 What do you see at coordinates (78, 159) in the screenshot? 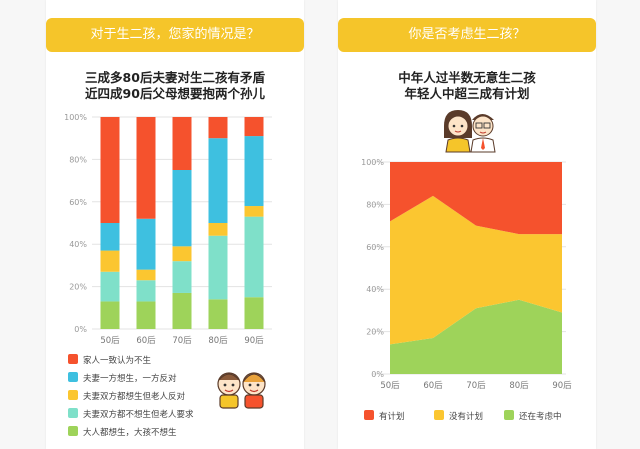
I see `bar-y-tick-label: 80%` at bounding box center [78, 159].